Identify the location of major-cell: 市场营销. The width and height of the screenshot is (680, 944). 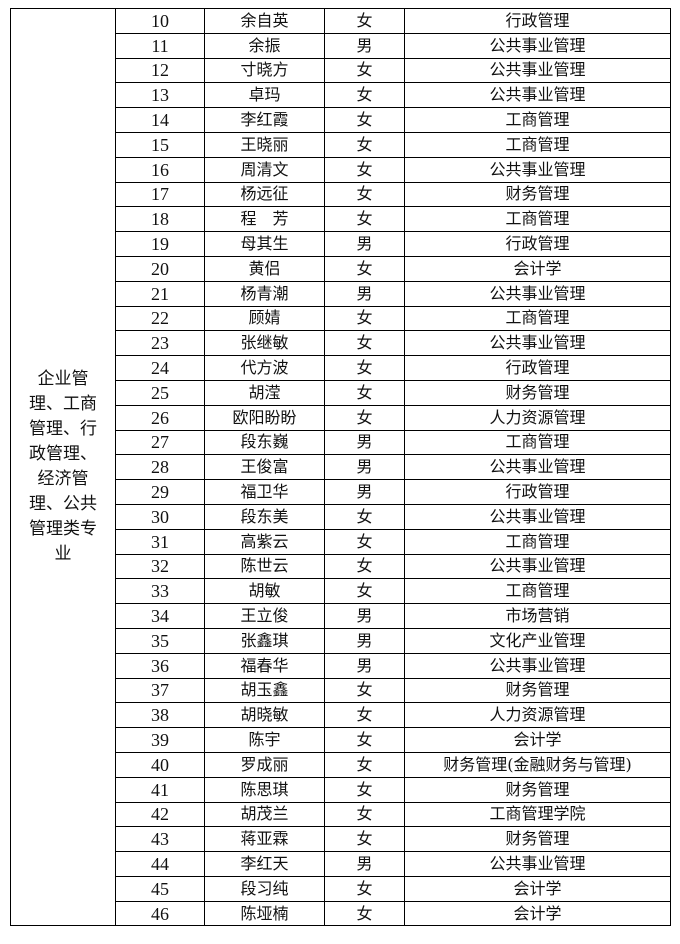
(537, 616).